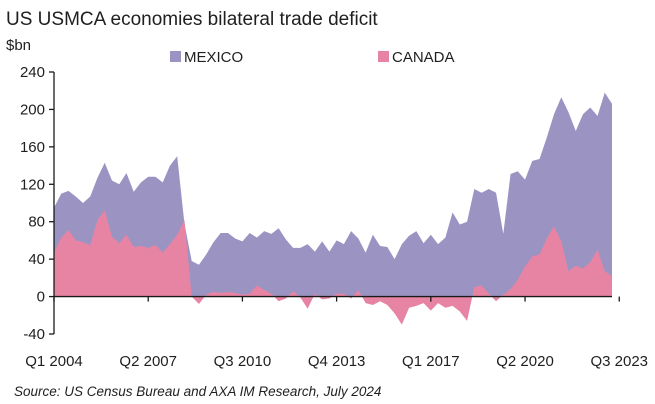  Describe the element at coordinates (383, 56) in the screenshot. I see `legend-swatch-canada` at that location.